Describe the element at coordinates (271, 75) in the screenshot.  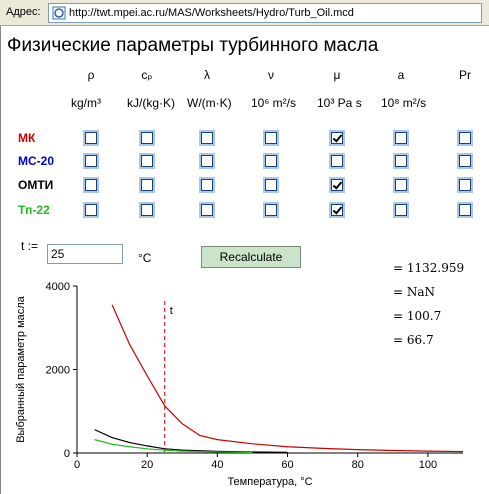
I see `column-symbol-3: ν` at that location.